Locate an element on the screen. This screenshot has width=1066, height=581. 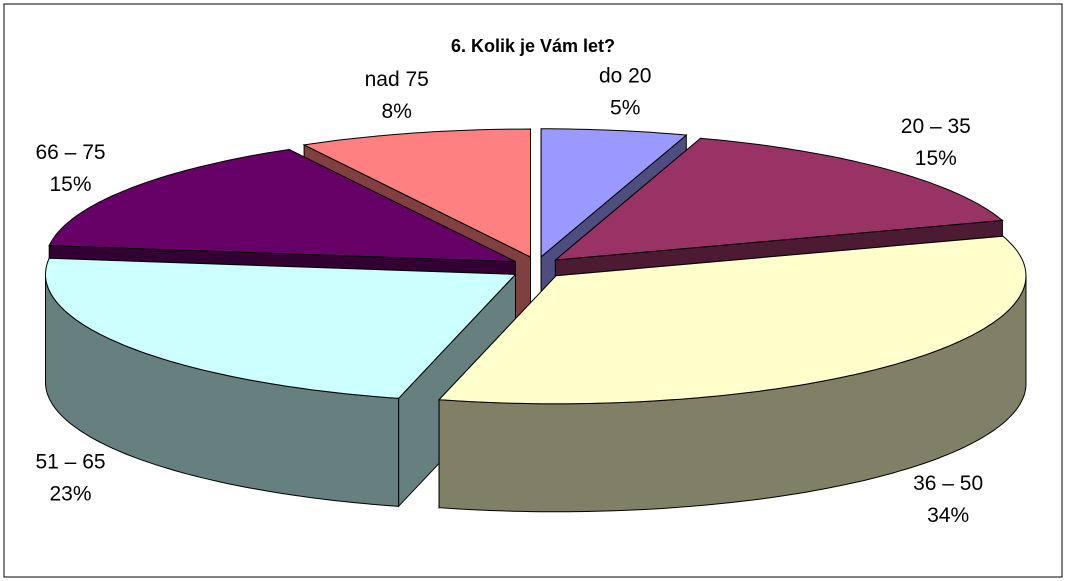
data-label-value: 8% is located at coordinates (397, 111).